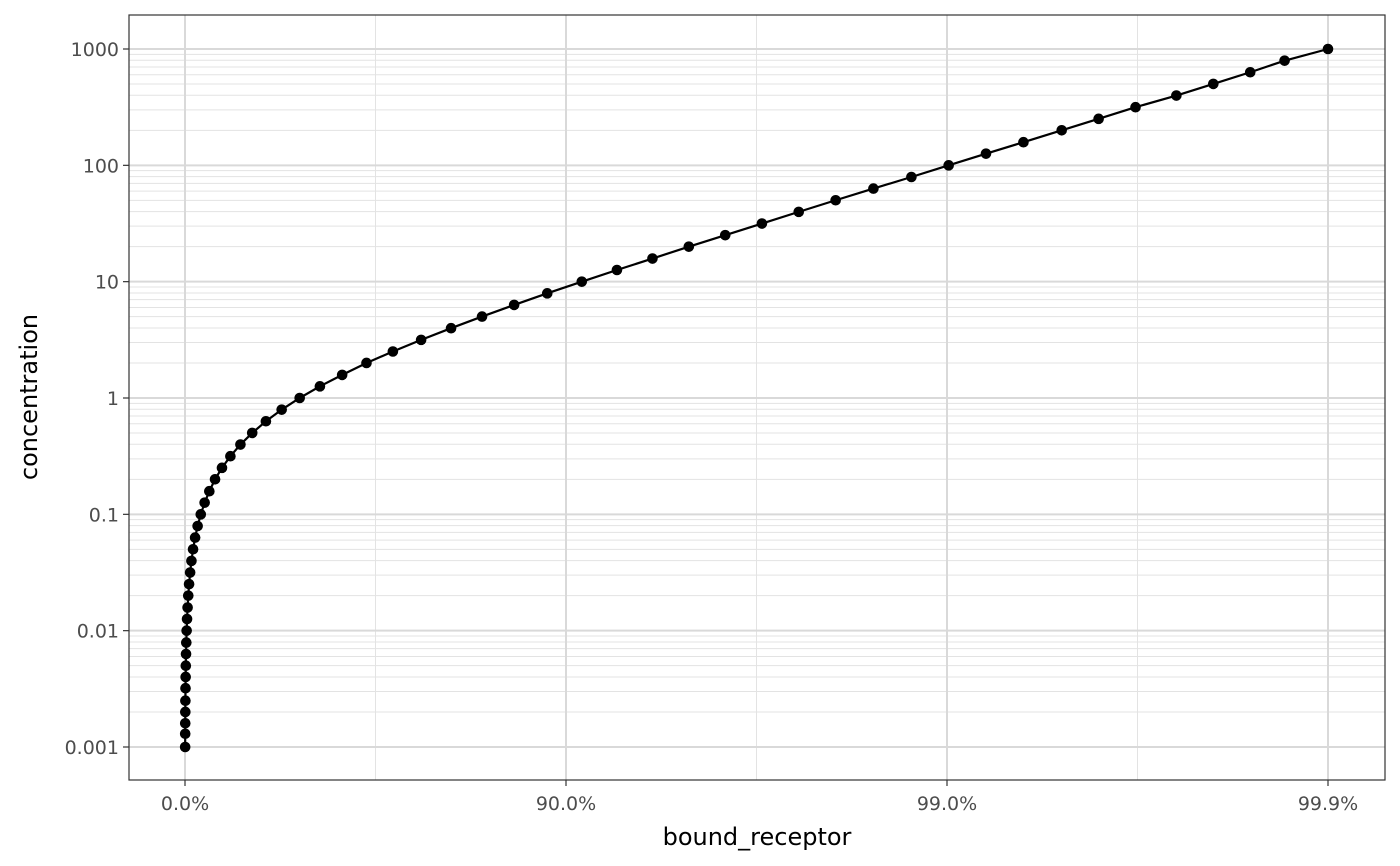  What do you see at coordinates (757, 837) in the screenshot?
I see `x-axis-title: bound_receptor` at bounding box center [757, 837].